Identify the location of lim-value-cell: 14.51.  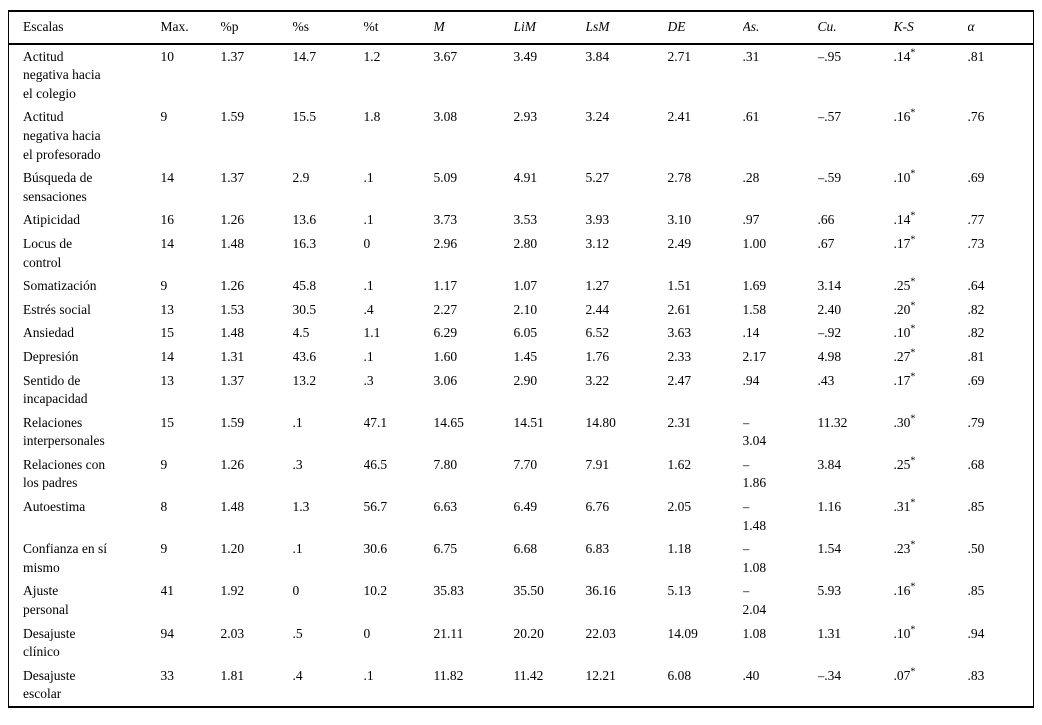
(528, 422).